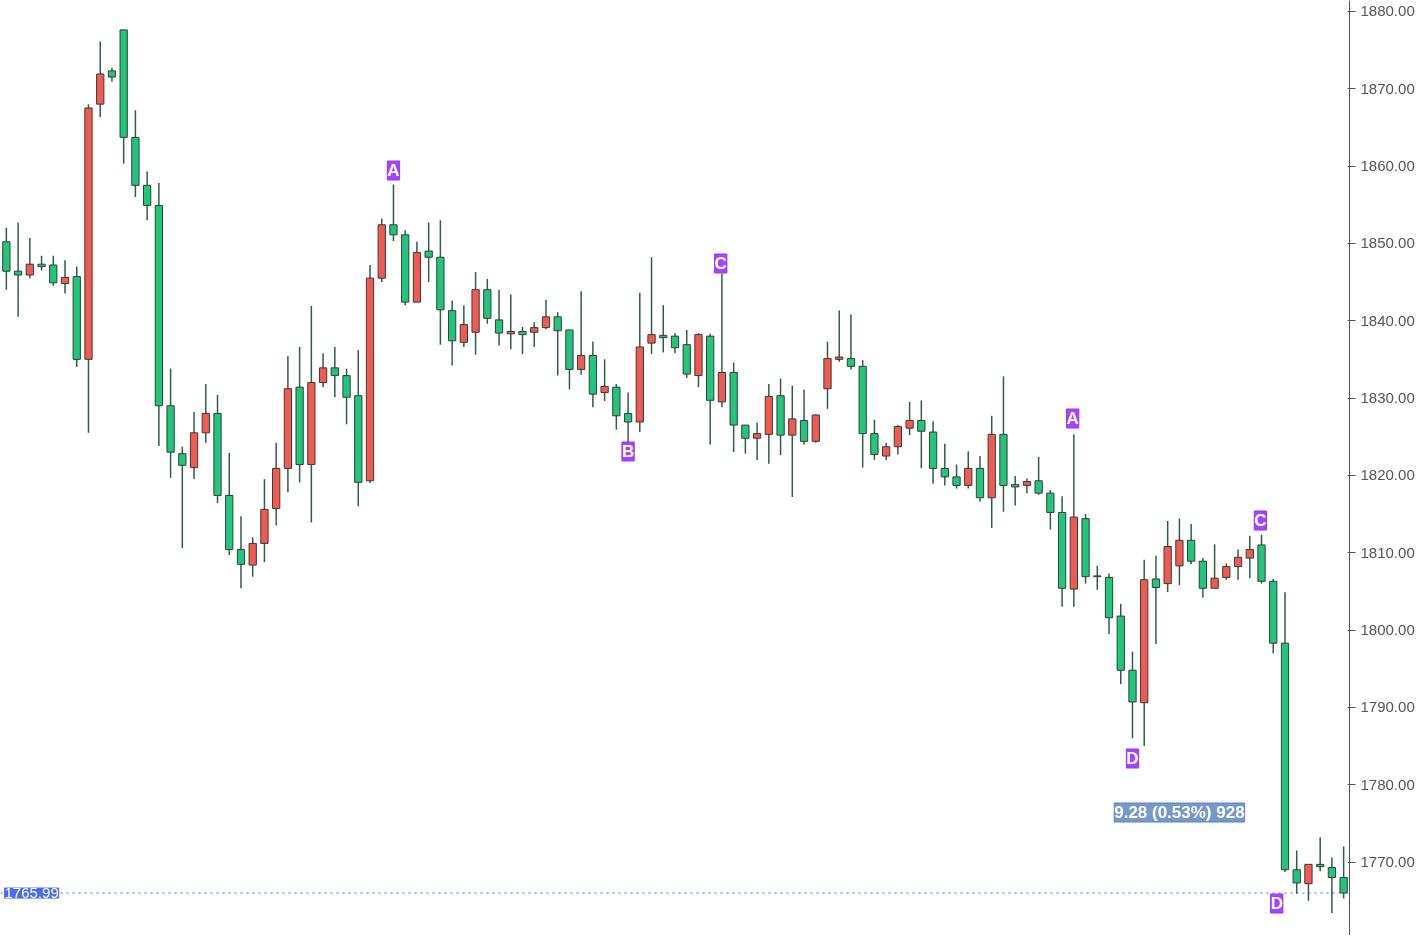 The height and width of the screenshot is (939, 1417). What do you see at coordinates (628, 451) in the screenshot?
I see `annotation: B` at bounding box center [628, 451].